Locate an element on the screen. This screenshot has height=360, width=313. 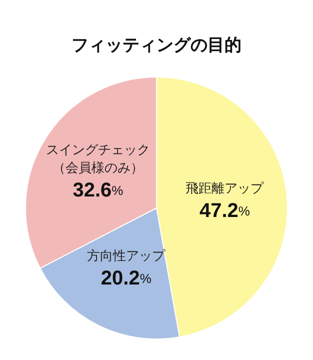
chart-title: フィッティングの目的 is located at coordinates (157, 46).